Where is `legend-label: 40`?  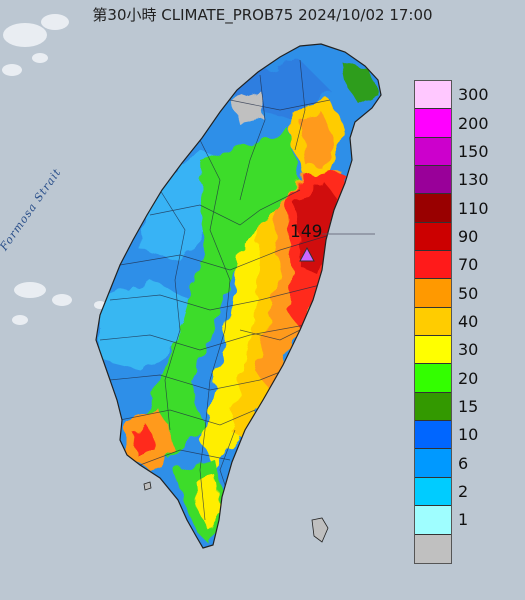 legend-label: 40 is located at coordinates (468, 321).